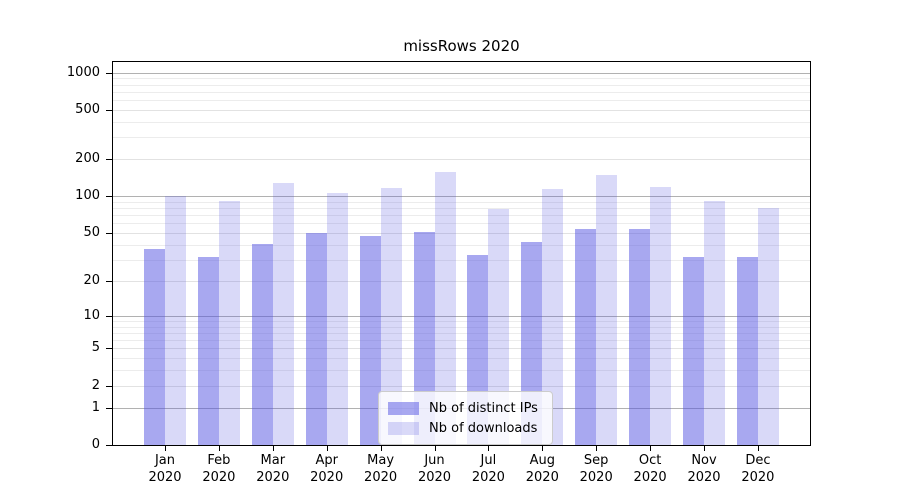 The width and height of the screenshot is (900, 500). I want to click on legend-row: Nb of distinct IPs, so click(463, 408).